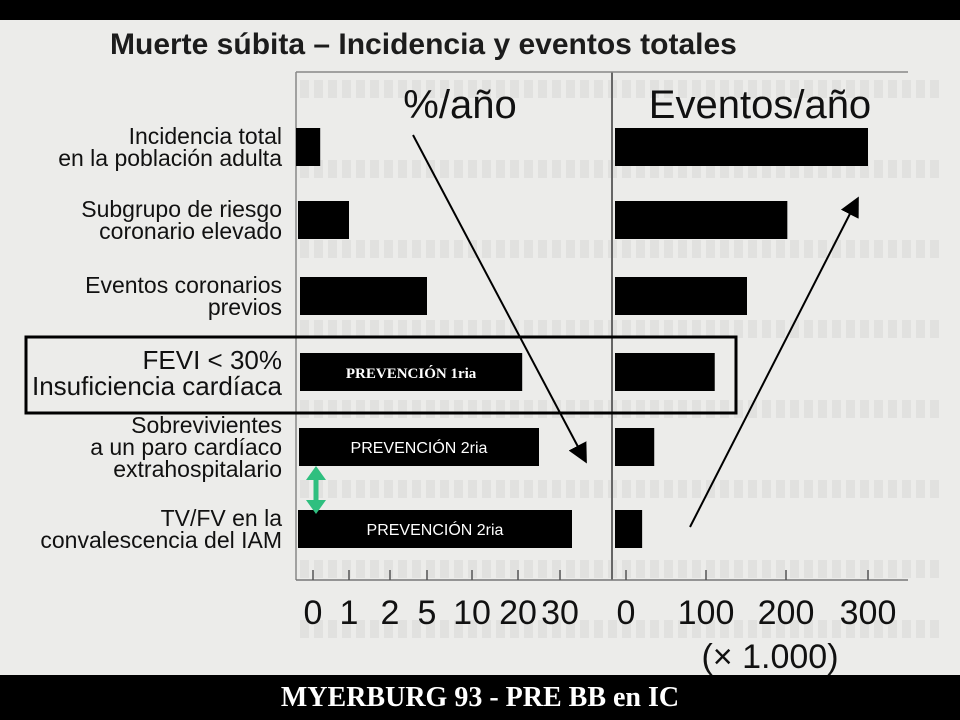 Image resolution: width=960 pixels, height=720 pixels. Describe the element at coordinates (760, 105) in the screenshot. I see `header-events-year: Eventos/año` at that location.